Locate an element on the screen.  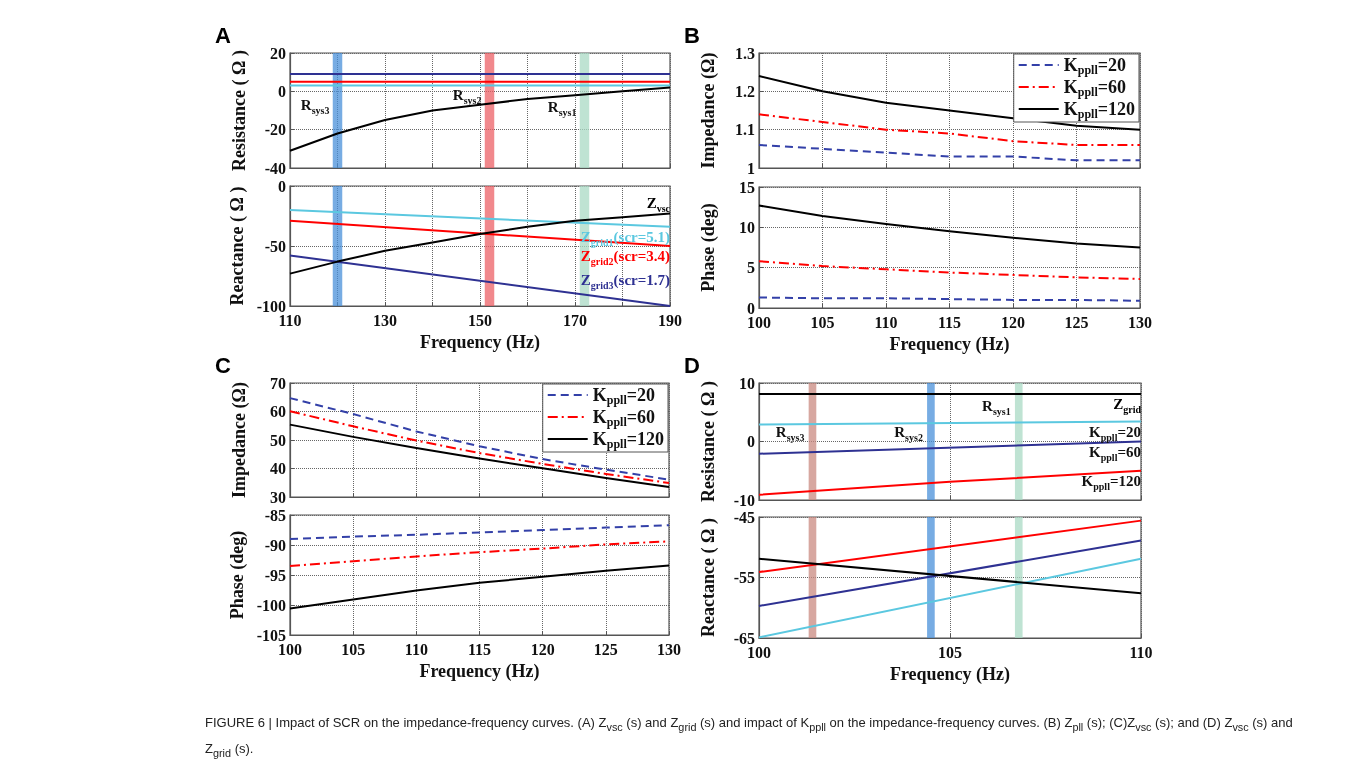
y-tick-label: 1 is located at coordinates (751, 168).